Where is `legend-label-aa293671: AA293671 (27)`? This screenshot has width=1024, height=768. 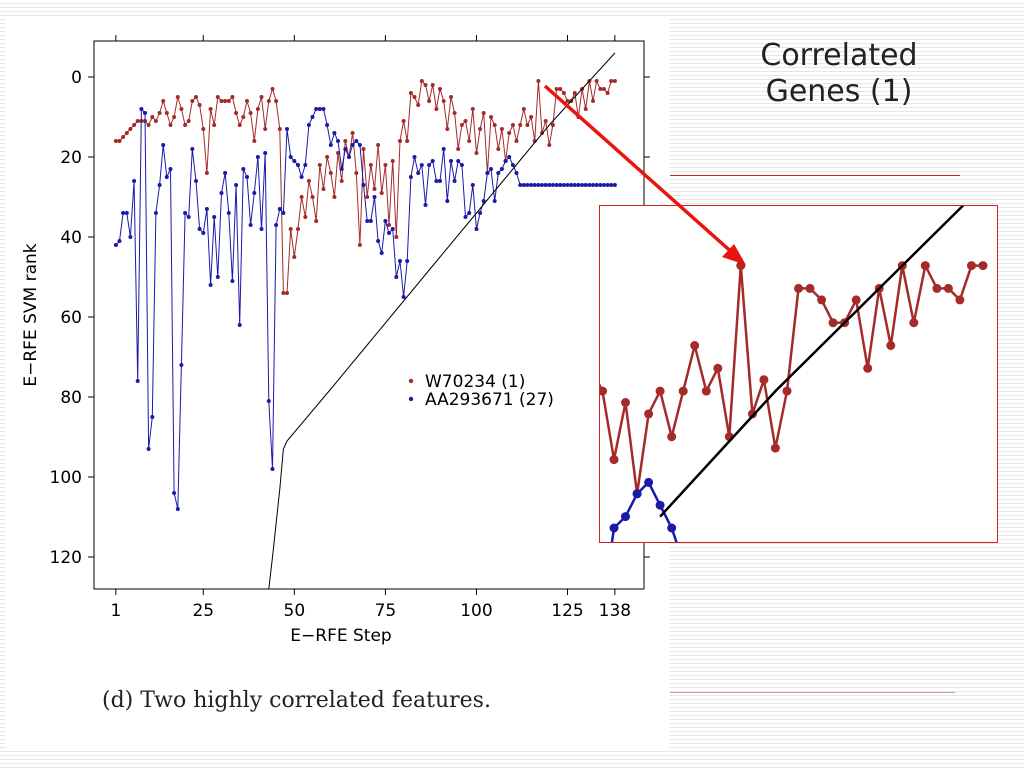 legend-label-aa293671: AA293671 (27) is located at coordinates (489, 400).